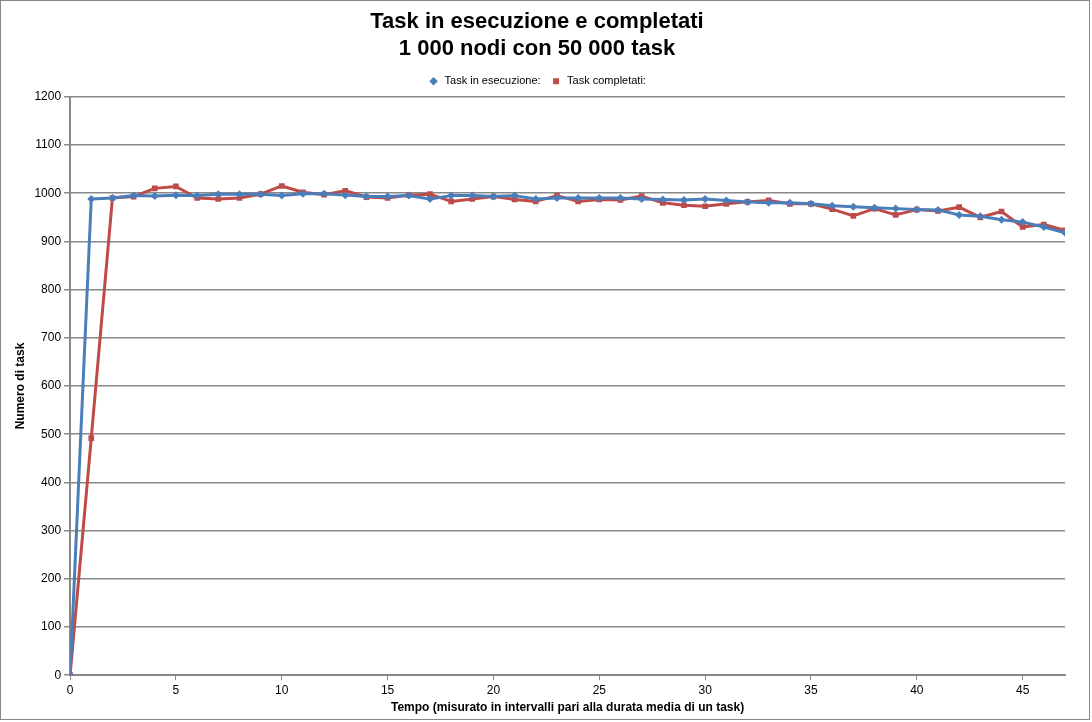 The width and height of the screenshot is (1092, 722). Describe the element at coordinates (48, 96) in the screenshot. I see `y-tick-label: 1200` at that location.